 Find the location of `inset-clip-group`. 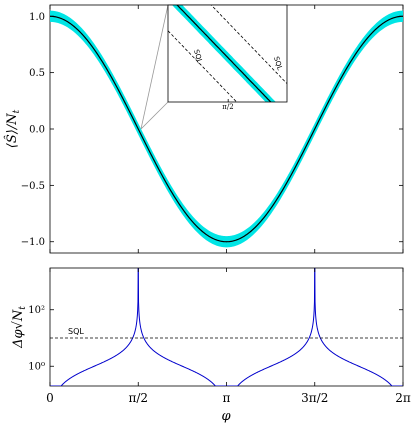

inset-clip-group is located at coordinates (227, 53).